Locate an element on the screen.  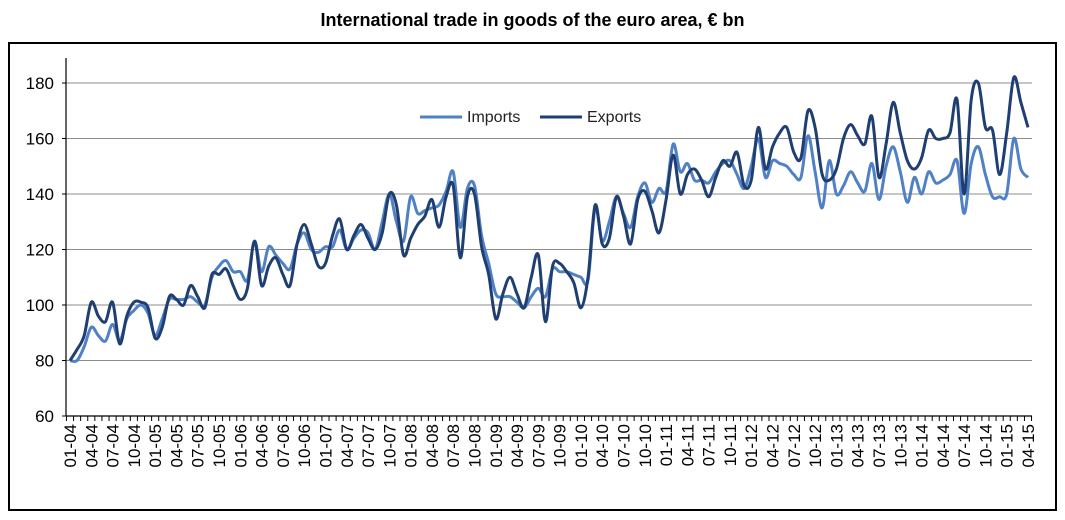
x-tick-label: 07-13 is located at coordinates (879, 445).